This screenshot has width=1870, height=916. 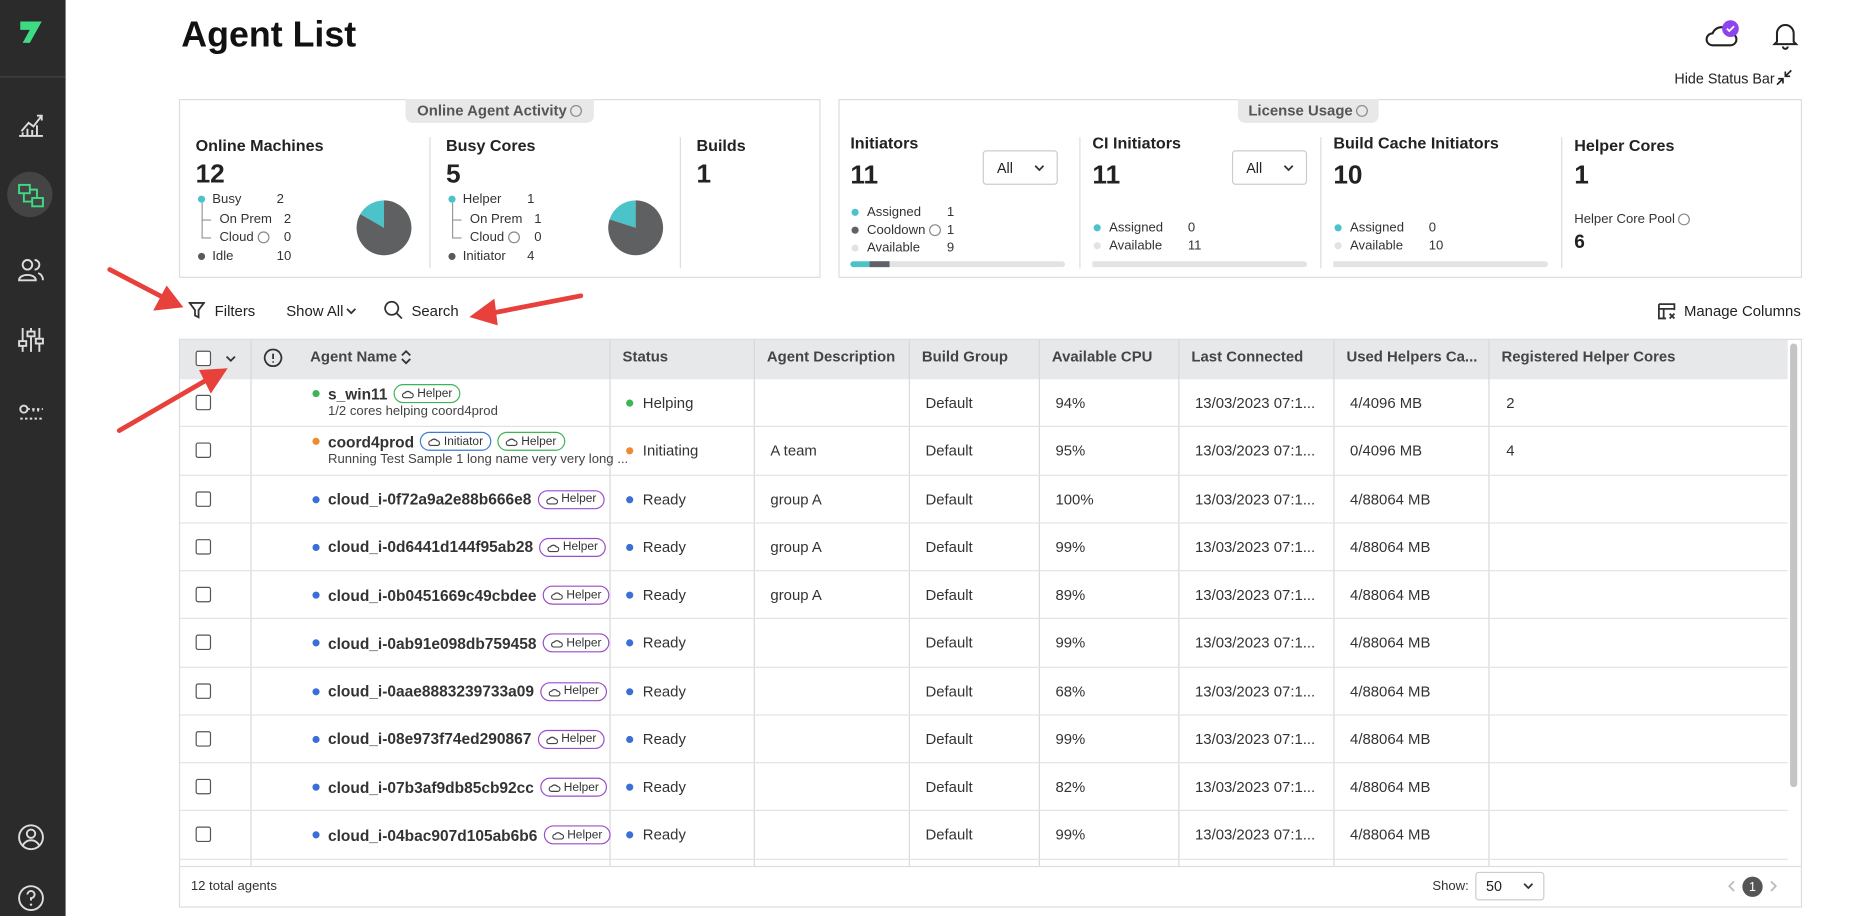 What do you see at coordinates (1070, 451) in the screenshot?
I see `cpu-cell: 95%` at bounding box center [1070, 451].